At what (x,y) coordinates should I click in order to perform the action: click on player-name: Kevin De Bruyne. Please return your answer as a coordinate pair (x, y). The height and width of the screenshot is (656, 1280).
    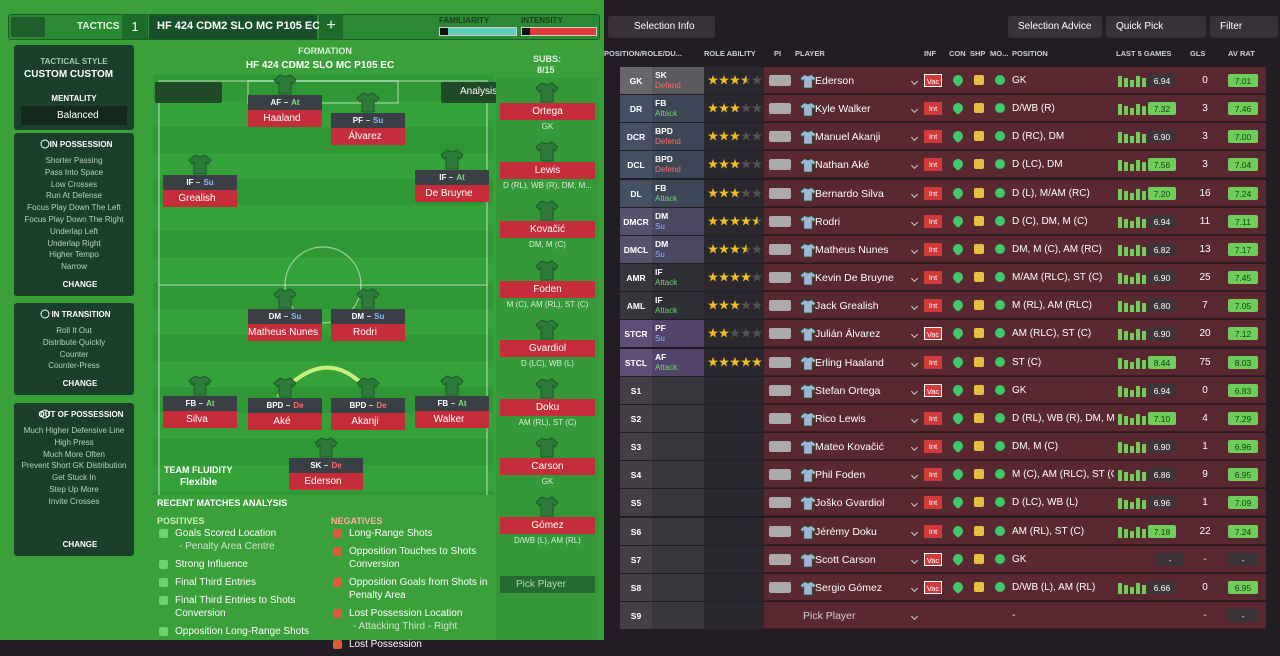
    Looking at the image, I should click on (854, 278).